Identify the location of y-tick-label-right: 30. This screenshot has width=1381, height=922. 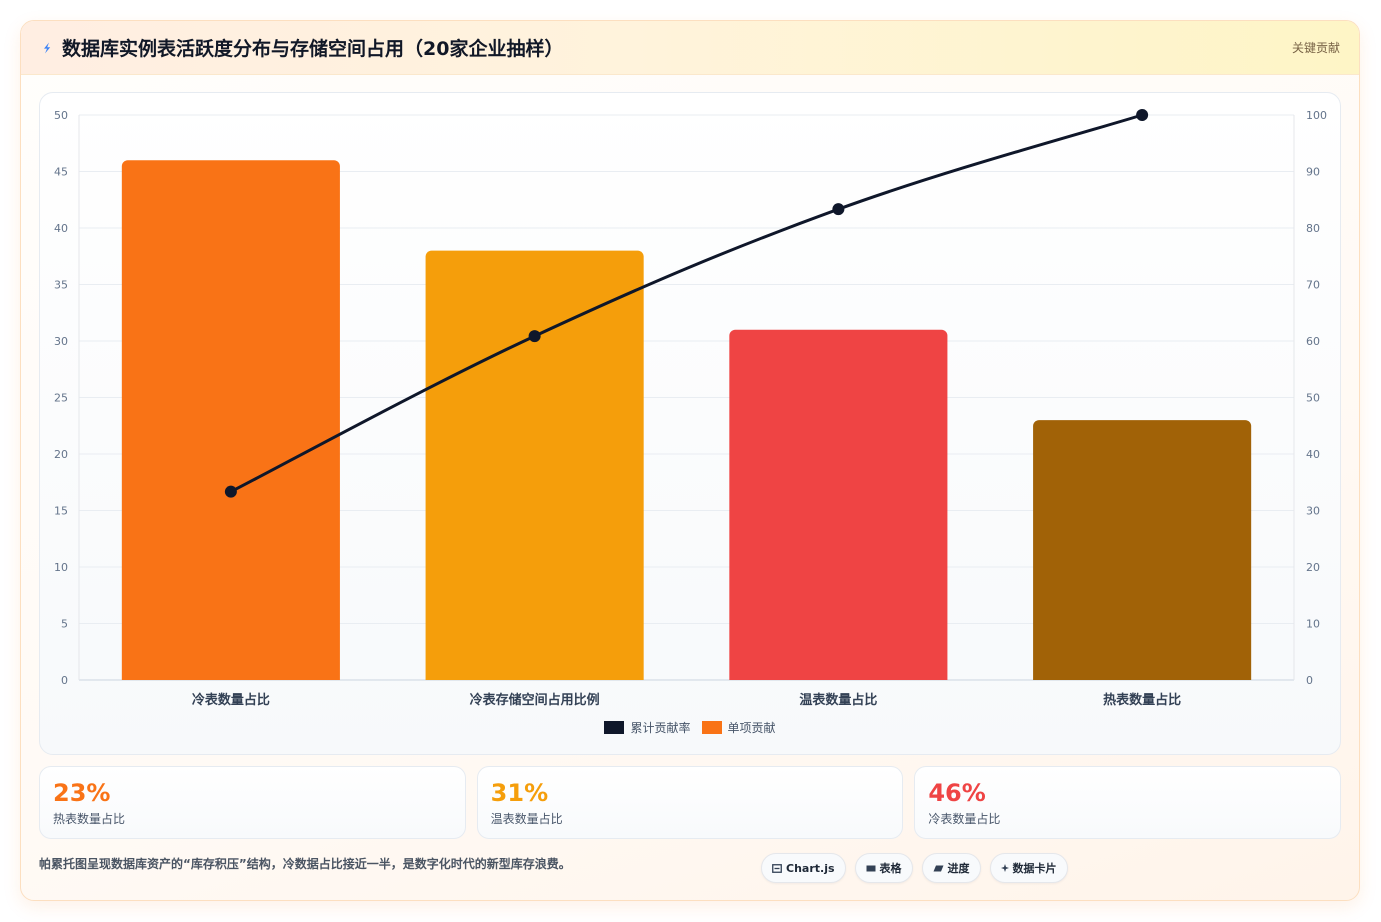
(1313, 511).